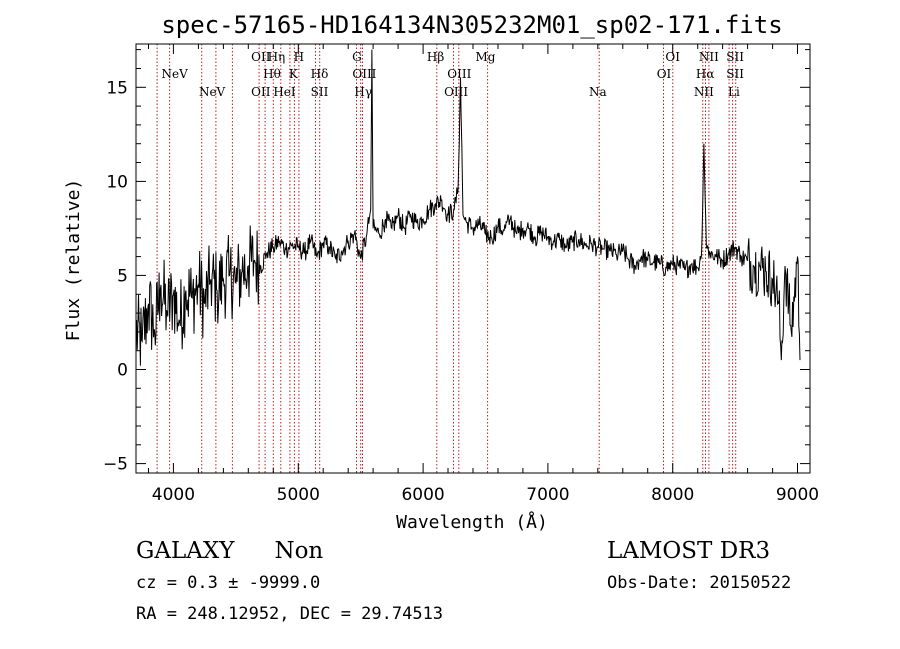 This screenshot has height=649, width=900. What do you see at coordinates (699, 583) in the screenshot?
I see `obs-date: Obs-Date: 20150522` at bounding box center [699, 583].